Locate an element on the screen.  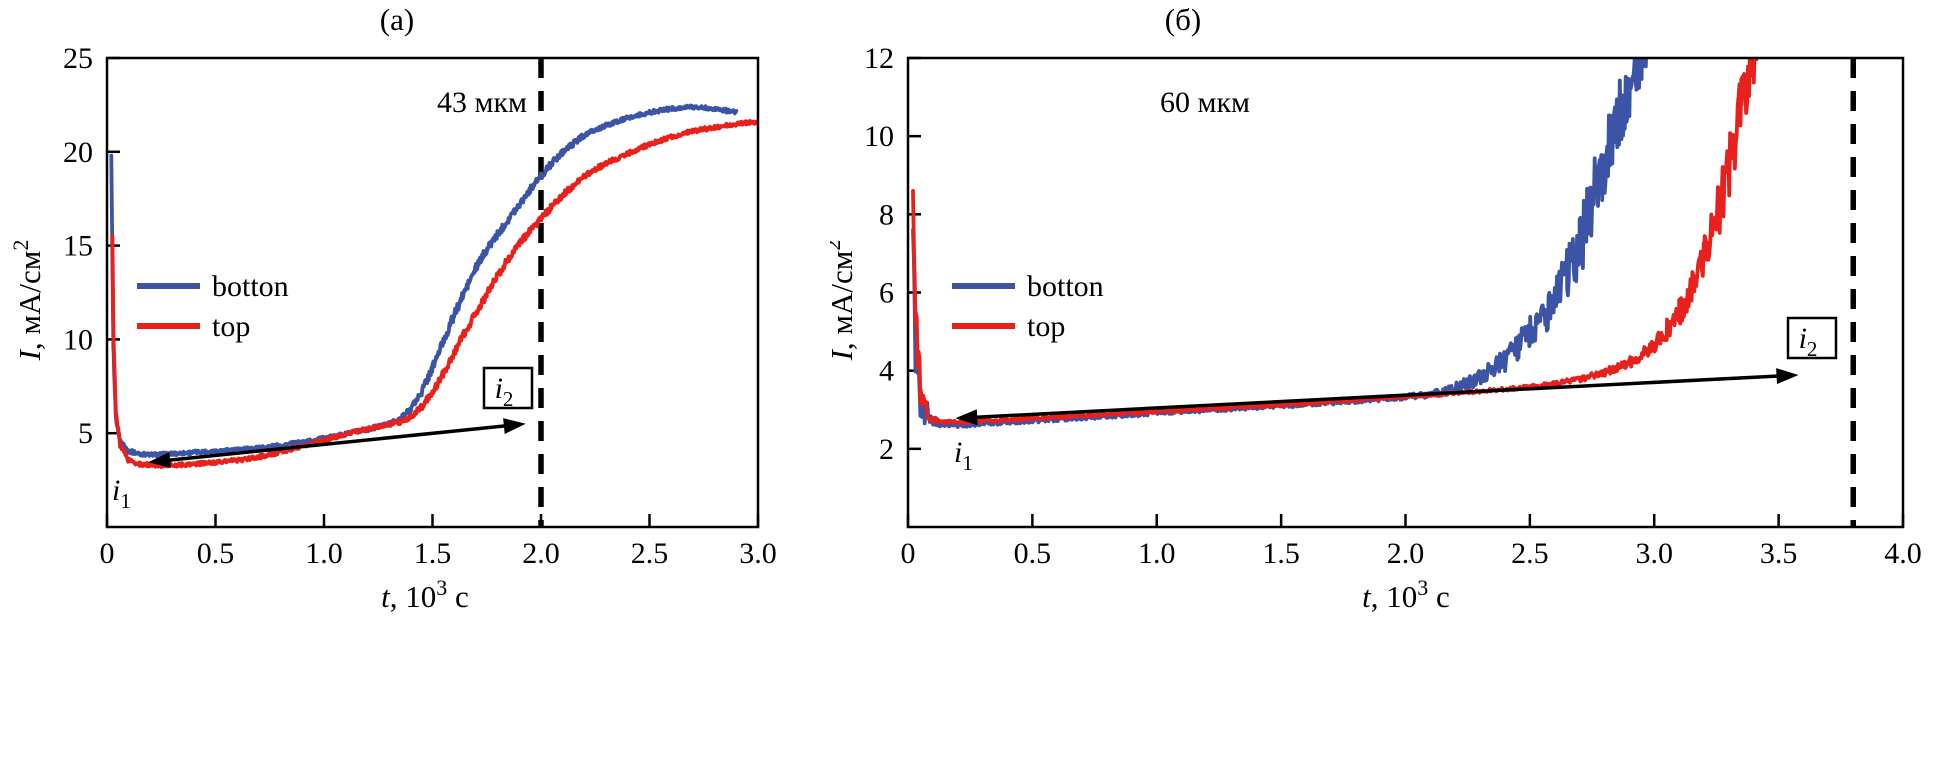
y-tick-label: 2 is located at coordinates (886, 449).